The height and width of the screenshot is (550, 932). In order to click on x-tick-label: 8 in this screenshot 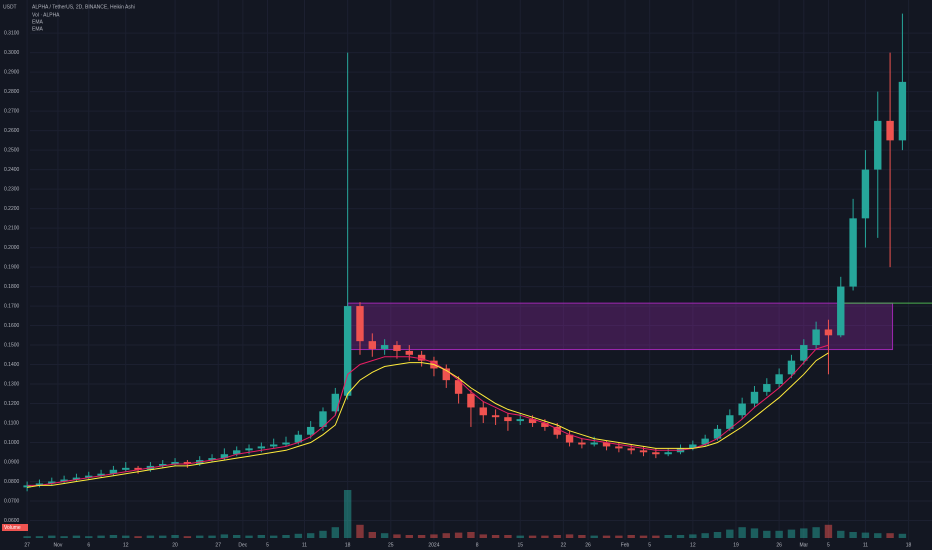, I will do `click(477, 545)`.